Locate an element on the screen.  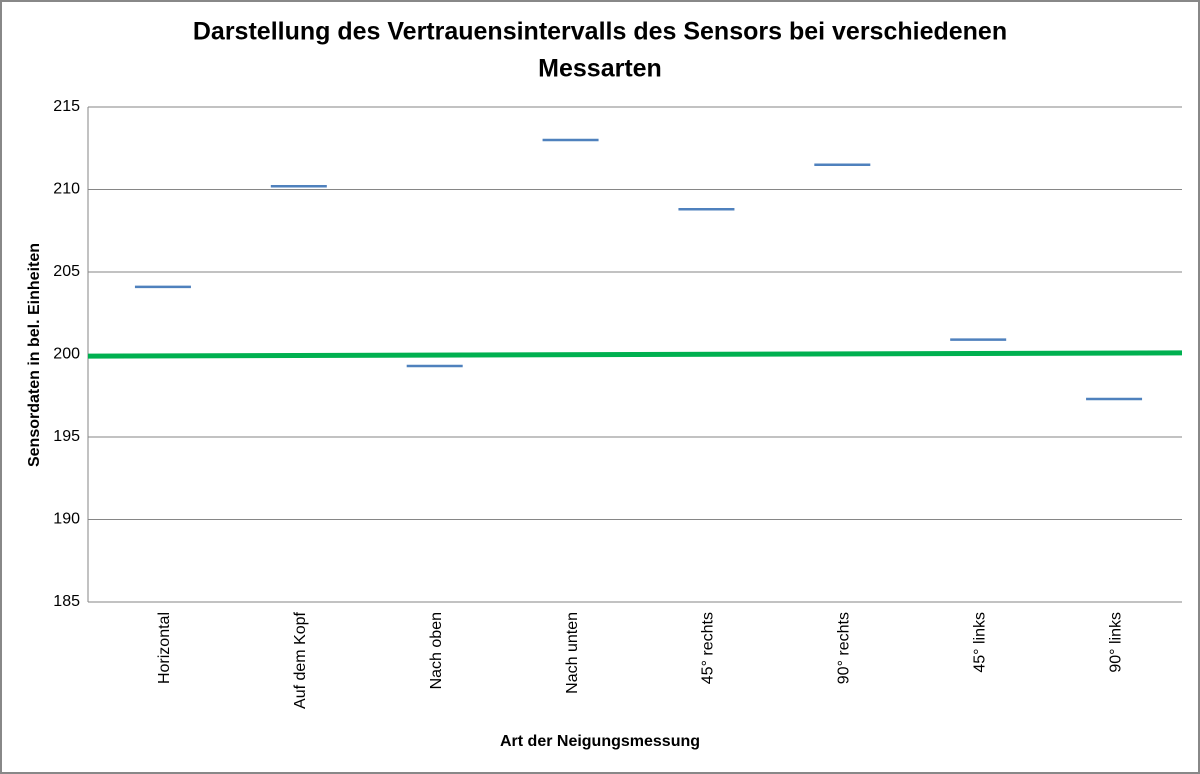
y-tick-label: 185 is located at coordinates (66, 601).